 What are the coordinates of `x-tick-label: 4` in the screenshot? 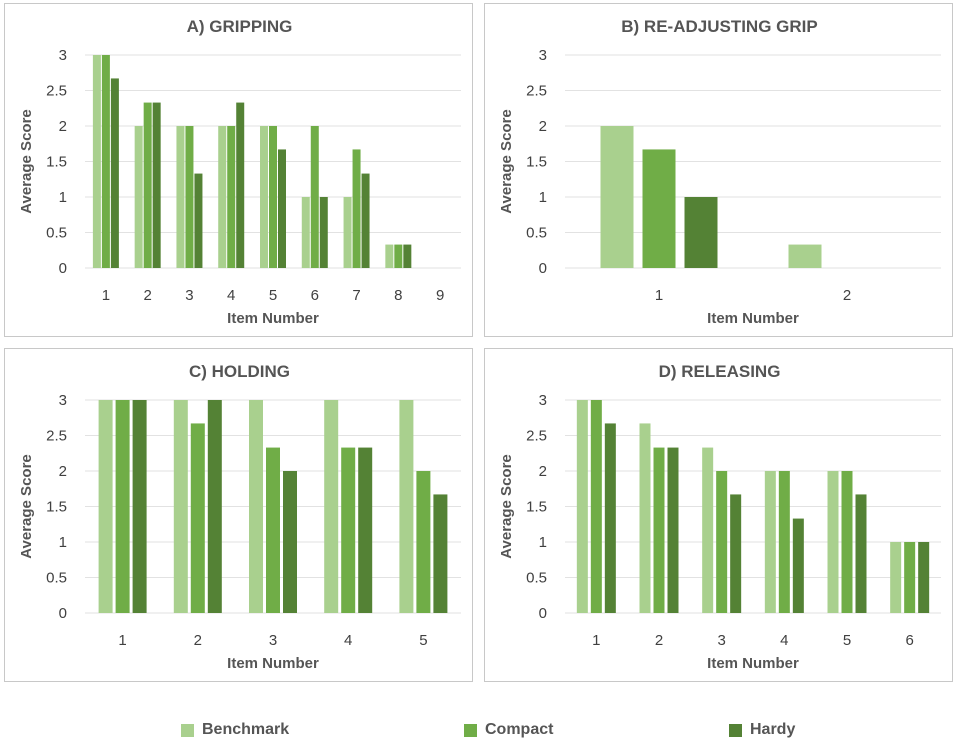 It's located at (348, 640).